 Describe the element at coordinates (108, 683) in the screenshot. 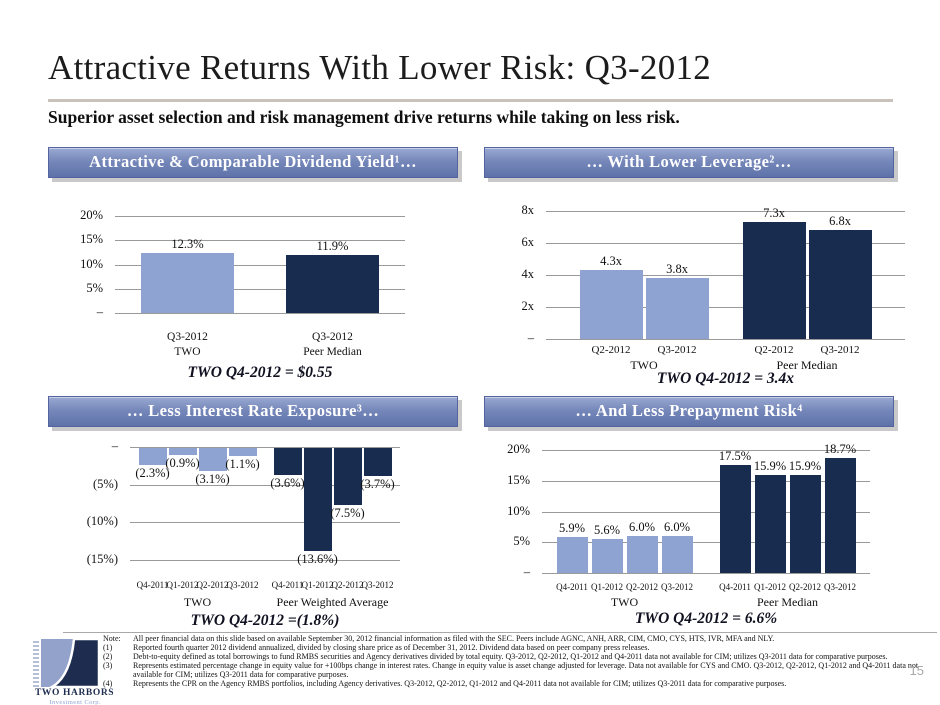

I see `footnote-label: (4)` at that location.